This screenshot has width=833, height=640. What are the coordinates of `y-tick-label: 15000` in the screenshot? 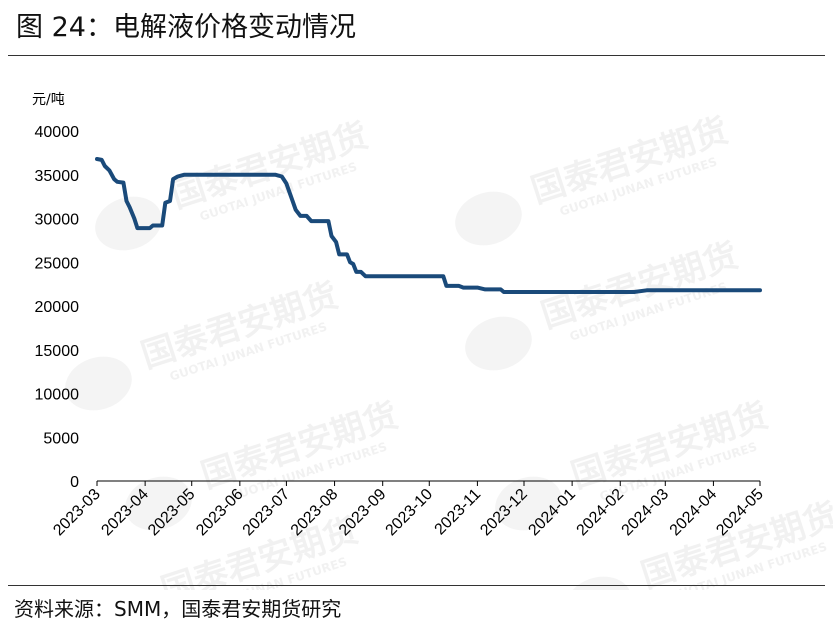 It's located at (57, 351).